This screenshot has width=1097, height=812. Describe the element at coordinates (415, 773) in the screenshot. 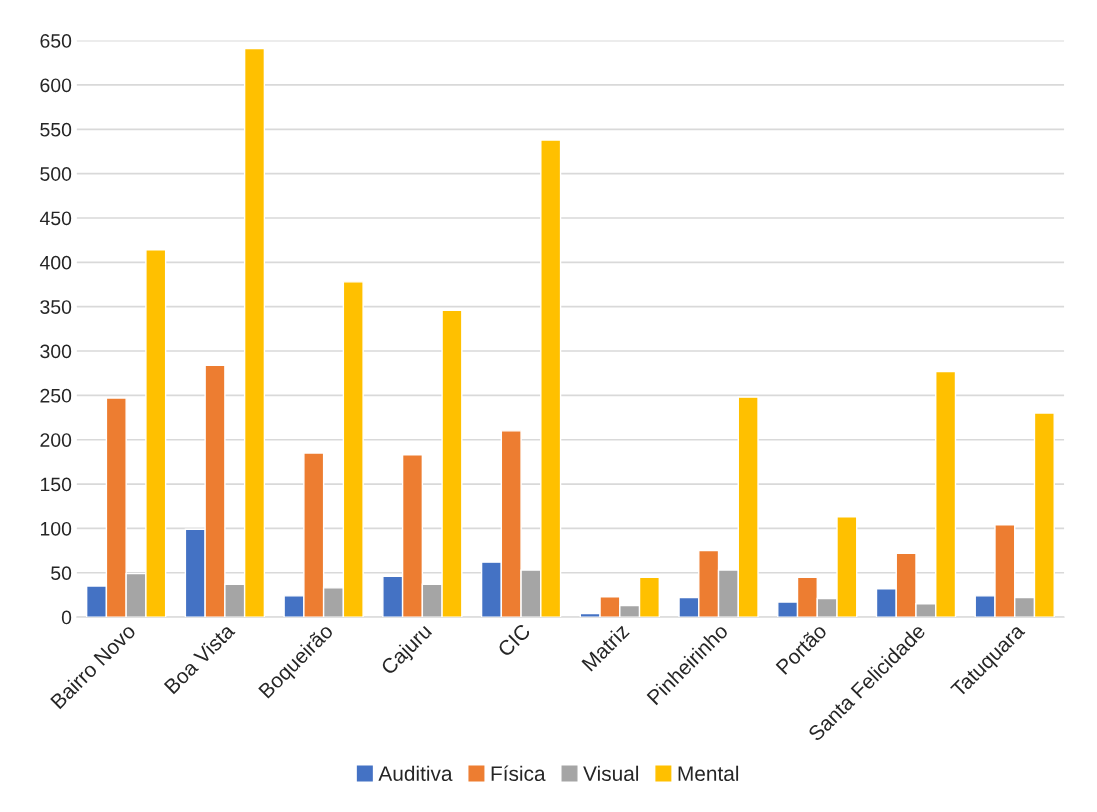

I see `legend-label: Auditiva` at that location.